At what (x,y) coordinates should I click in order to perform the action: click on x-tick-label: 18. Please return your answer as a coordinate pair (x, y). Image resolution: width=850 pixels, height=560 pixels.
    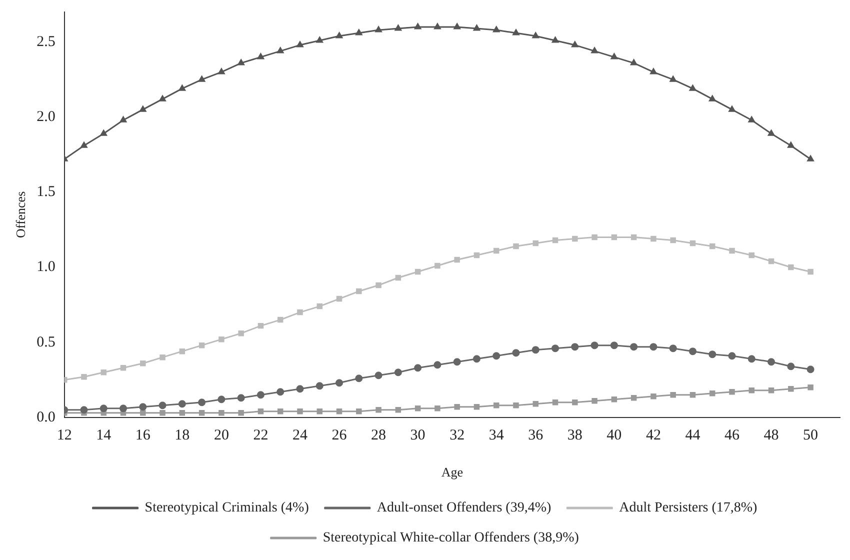
    Looking at the image, I should click on (182, 435).